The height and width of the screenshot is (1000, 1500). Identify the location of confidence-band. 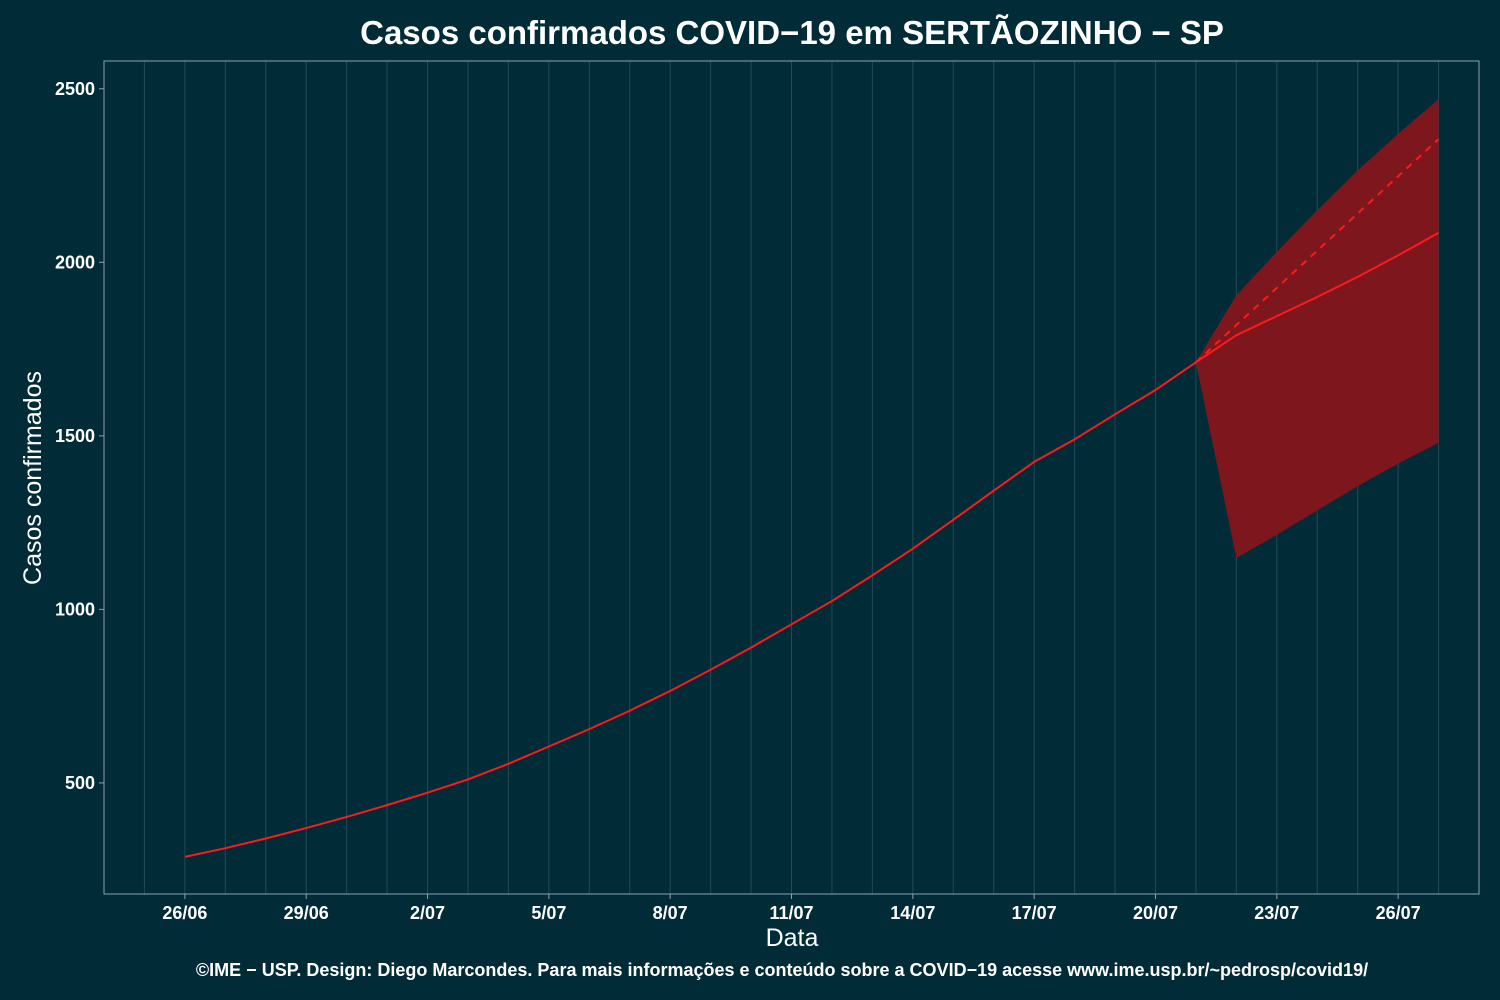
(1317, 329).